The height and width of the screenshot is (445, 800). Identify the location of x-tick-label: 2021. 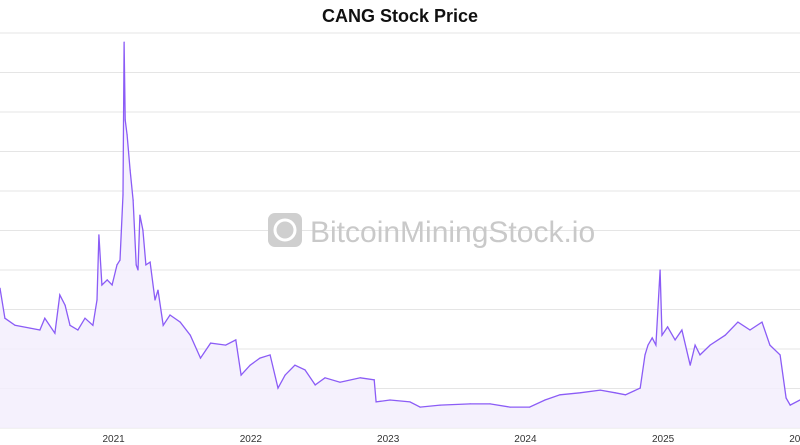
(113, 439).